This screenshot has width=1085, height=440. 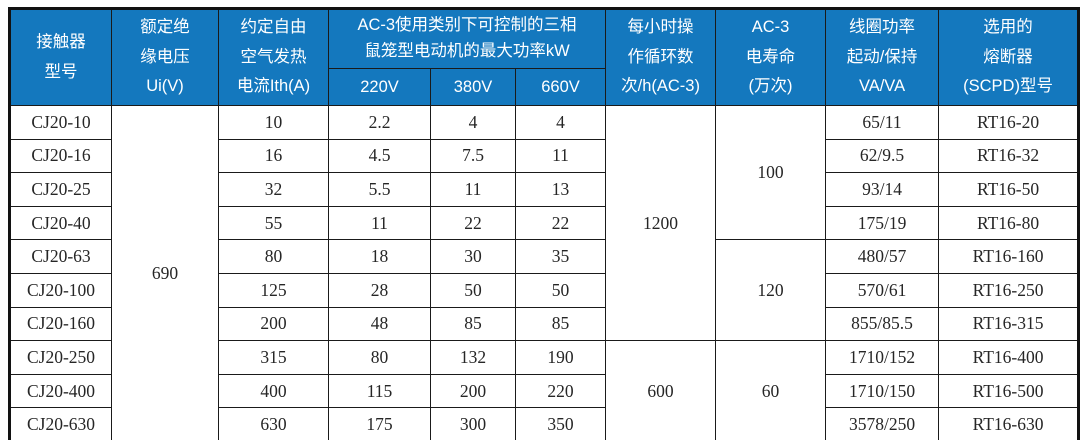 I want to click on cell-coil: 175/19, so click(x=882, y=223).